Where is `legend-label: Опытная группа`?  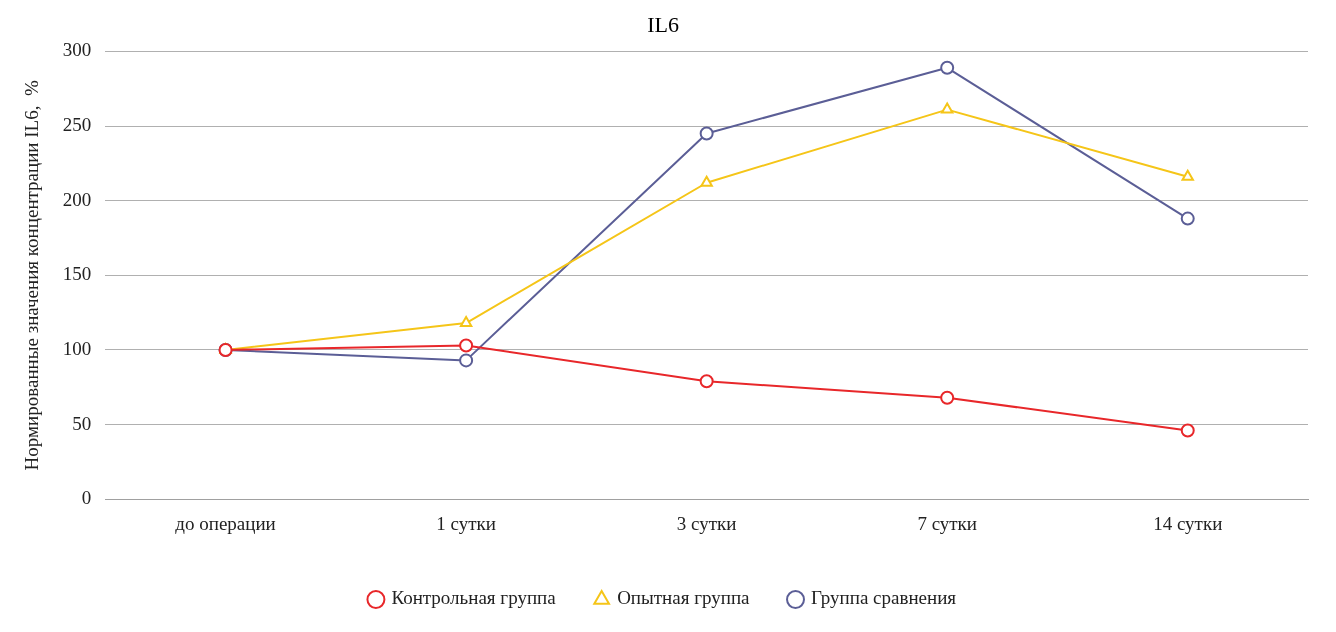 legend-label: Опытная группа is located at coordinates (684, 598).